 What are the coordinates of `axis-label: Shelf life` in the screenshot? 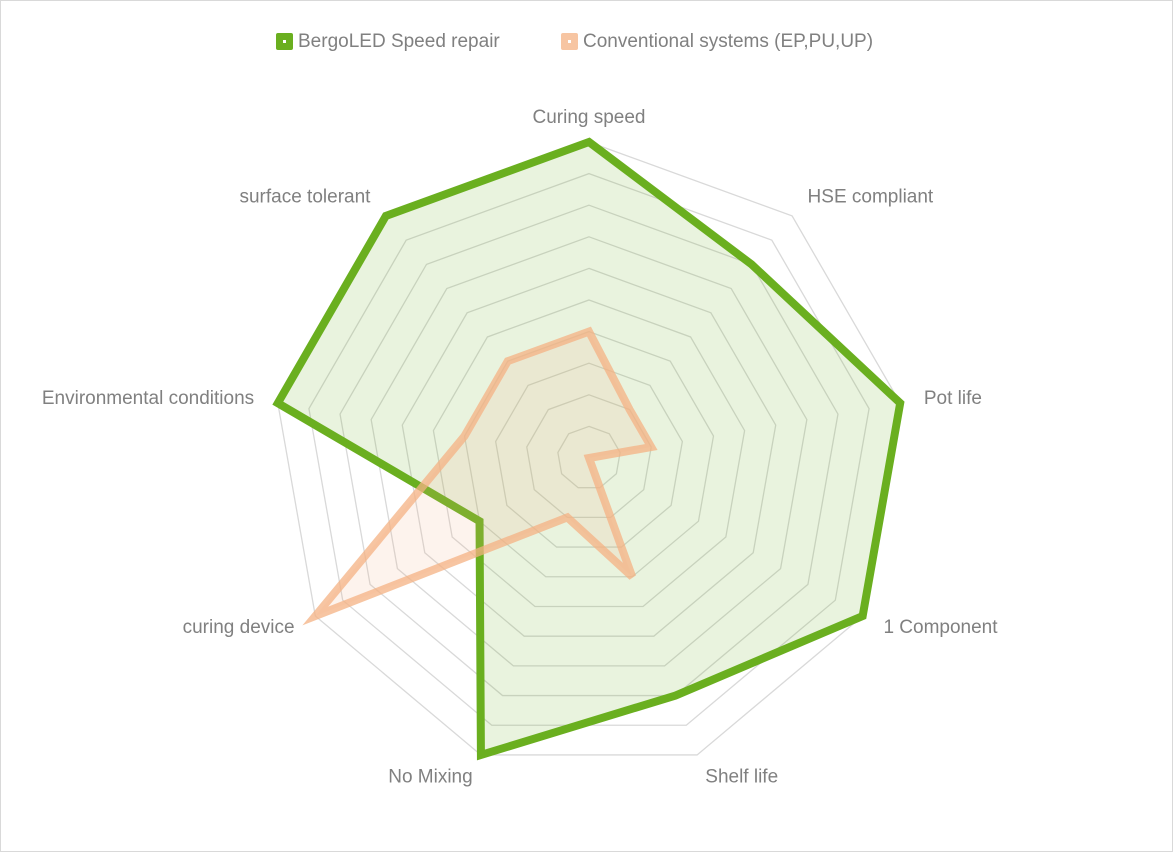 It's located at (741, 777).